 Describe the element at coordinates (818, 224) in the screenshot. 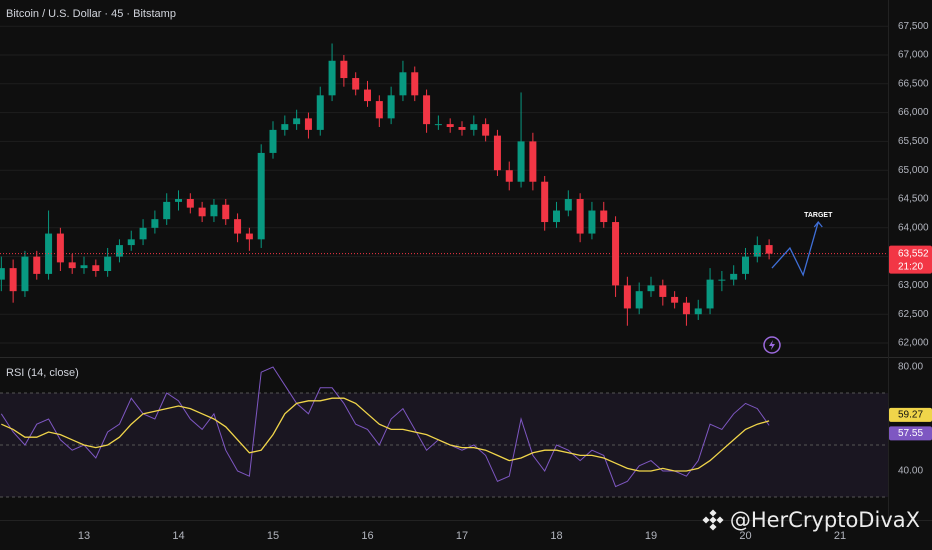

I see `arrow-head` at that location.